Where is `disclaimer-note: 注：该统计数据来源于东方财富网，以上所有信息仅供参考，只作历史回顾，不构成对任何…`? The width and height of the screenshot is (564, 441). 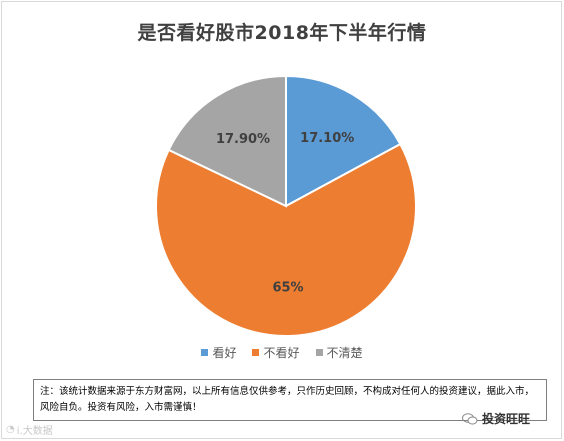
disclaimer-note: 注：该统计数据来源于东方财富网，以上所有信息仅供参考，只作历史回顾，不构成对任何… is located at coordinates (290, 400).